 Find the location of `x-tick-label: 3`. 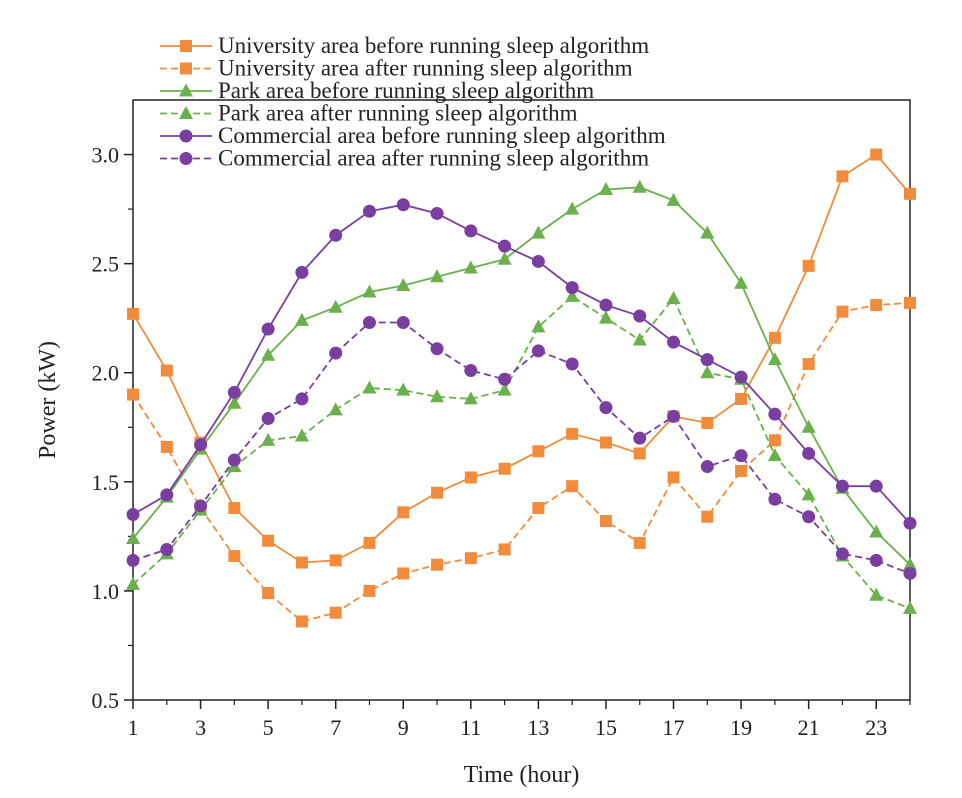

x-tick-label: 3 is located at coordinates (200, 727).